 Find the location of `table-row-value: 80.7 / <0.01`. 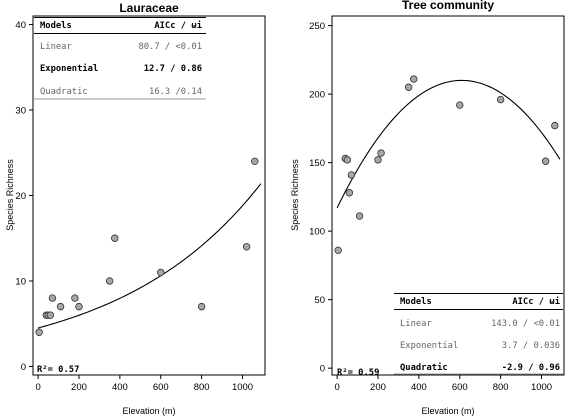

table-row-value: 80.7 / <0.01 is located at coordinates (170, 47).